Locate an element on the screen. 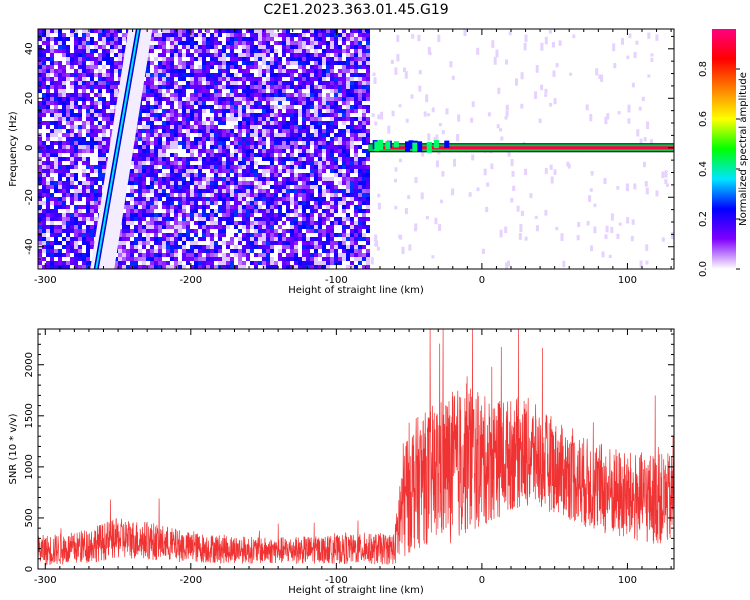  spectrogram-x-tick-label: -300 is located at coordinates (45, 280).